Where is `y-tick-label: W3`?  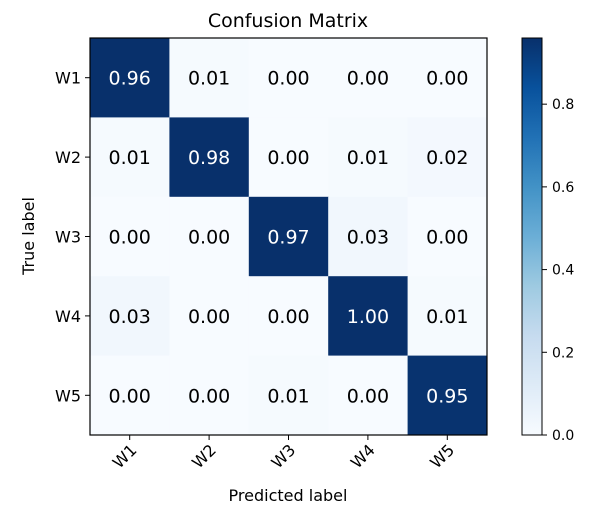
y-tick-label: W3 is located at coordinates (68, 237).